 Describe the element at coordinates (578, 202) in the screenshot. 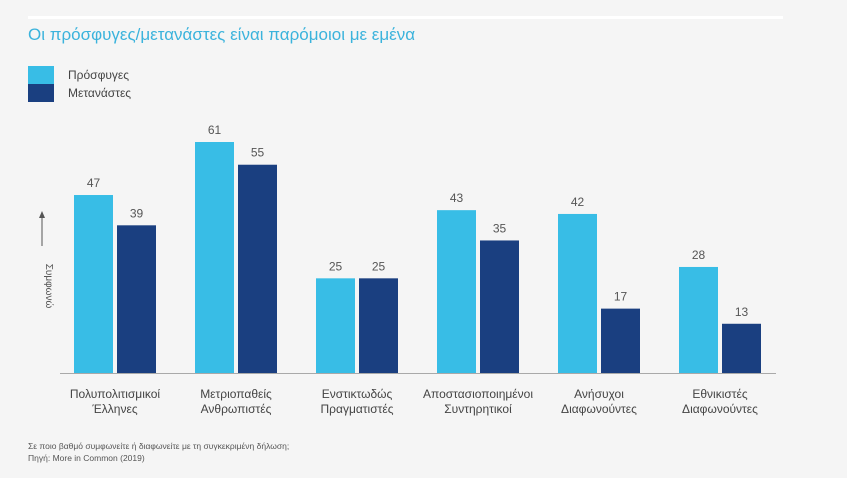

I see `data-label: 42` at that location.